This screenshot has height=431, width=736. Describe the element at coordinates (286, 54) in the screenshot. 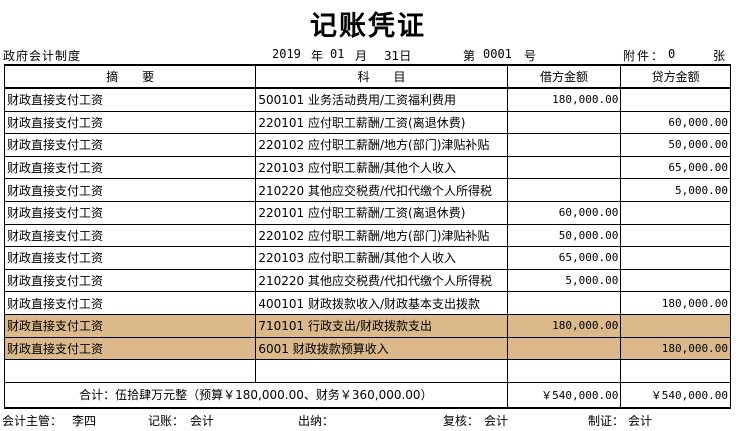

I see `voucher-year: 2019` at that location.